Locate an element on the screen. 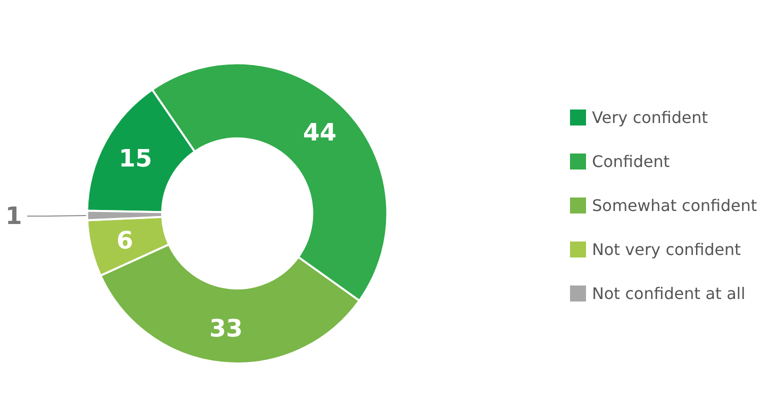 This screenshot has height=411, width=780. data-label: 15 is located at coordinates (135, 158).